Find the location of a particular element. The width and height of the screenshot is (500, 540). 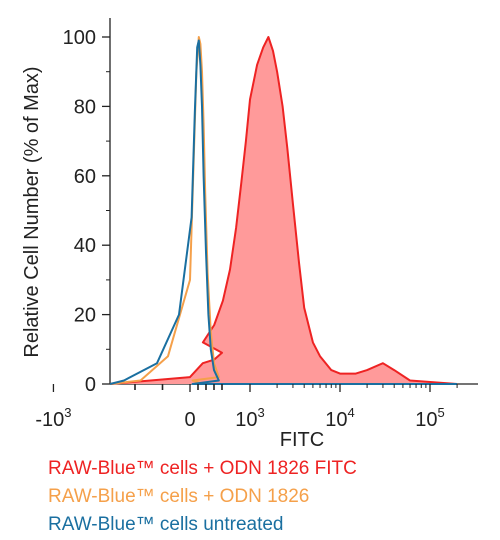

x-tick-label: -103 is located at coordinates (53, 418).